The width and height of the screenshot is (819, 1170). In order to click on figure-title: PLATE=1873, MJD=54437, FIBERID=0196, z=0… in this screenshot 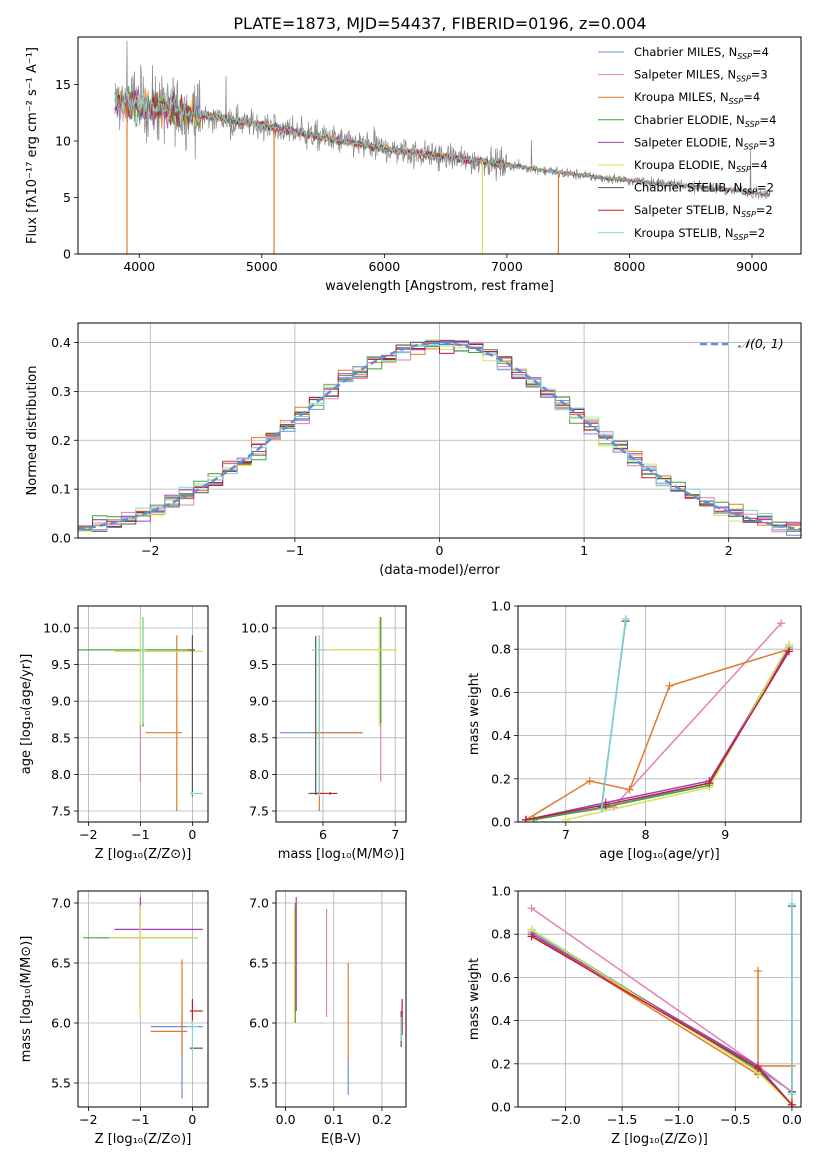, I will do `click(439, 23)`.